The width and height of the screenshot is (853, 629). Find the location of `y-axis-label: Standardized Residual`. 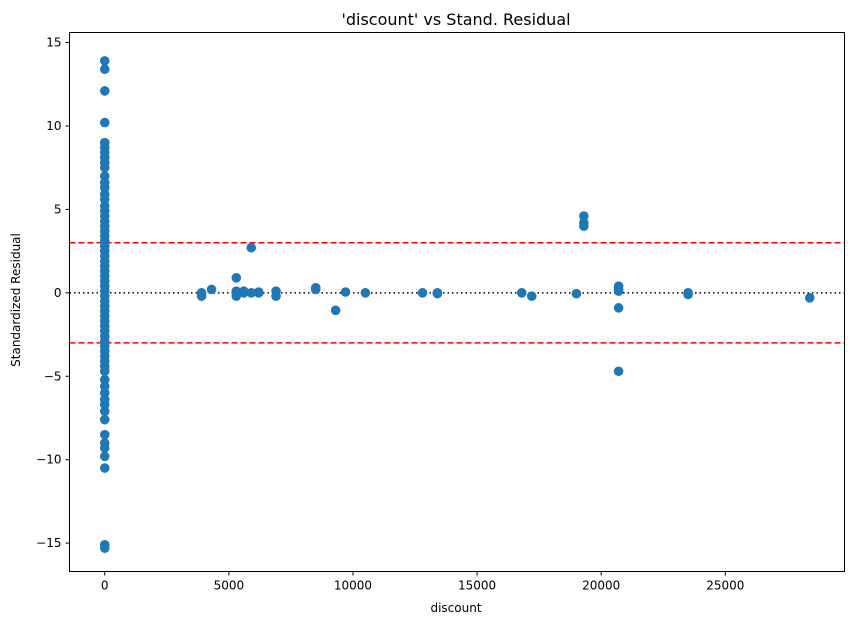

y-axis-label: Standardized Residual is located at coordinates (16, 300).